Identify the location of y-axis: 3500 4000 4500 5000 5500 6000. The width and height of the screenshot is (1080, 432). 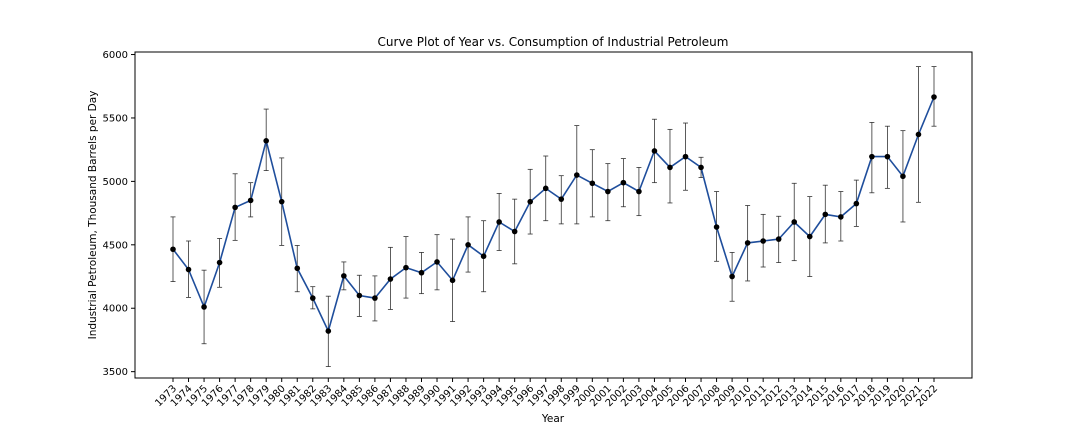
(119, 214).